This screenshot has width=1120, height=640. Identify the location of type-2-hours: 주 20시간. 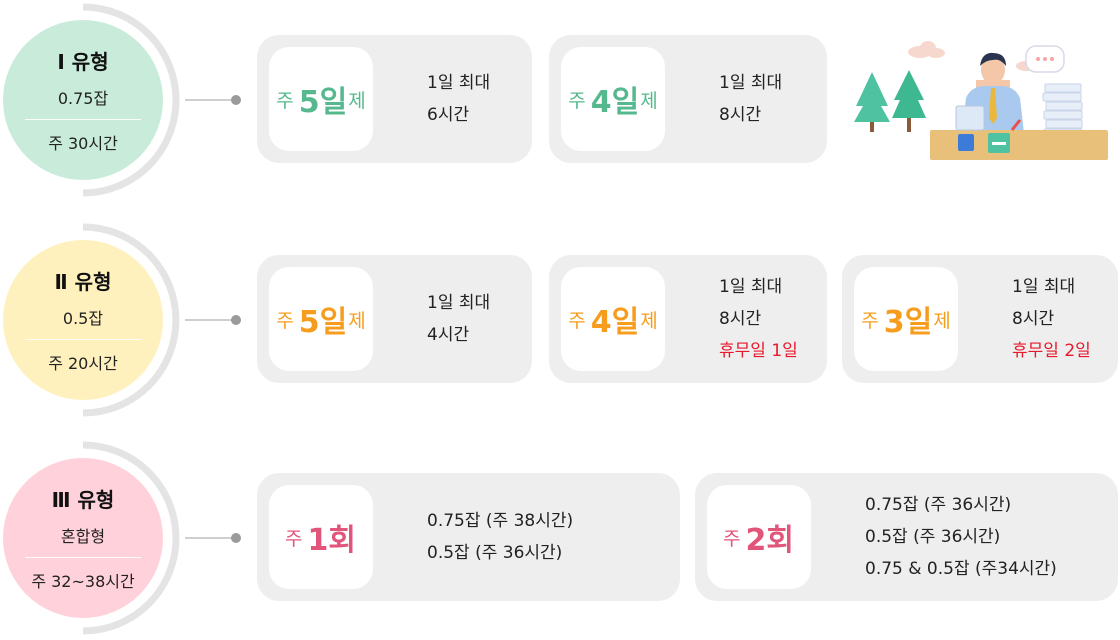
(83, 356).